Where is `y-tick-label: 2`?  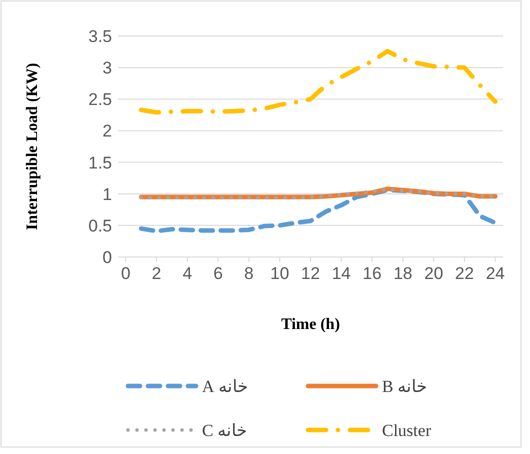
y-tick-label: 2 is located at coordinates (107, 131).